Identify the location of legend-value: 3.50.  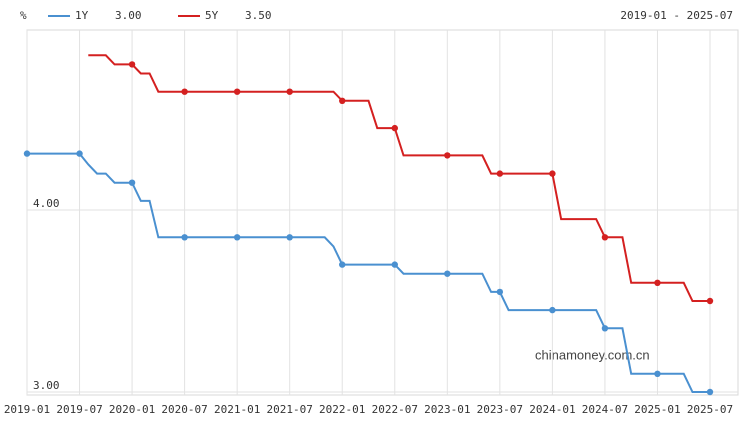
(258, 15).